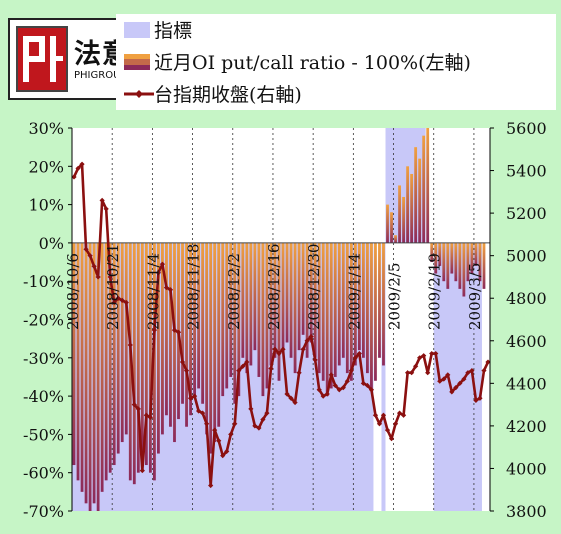  Describe the element at coordinates (46, 166) in the screenshot. I see `left-tick-label: 20%` at that location.